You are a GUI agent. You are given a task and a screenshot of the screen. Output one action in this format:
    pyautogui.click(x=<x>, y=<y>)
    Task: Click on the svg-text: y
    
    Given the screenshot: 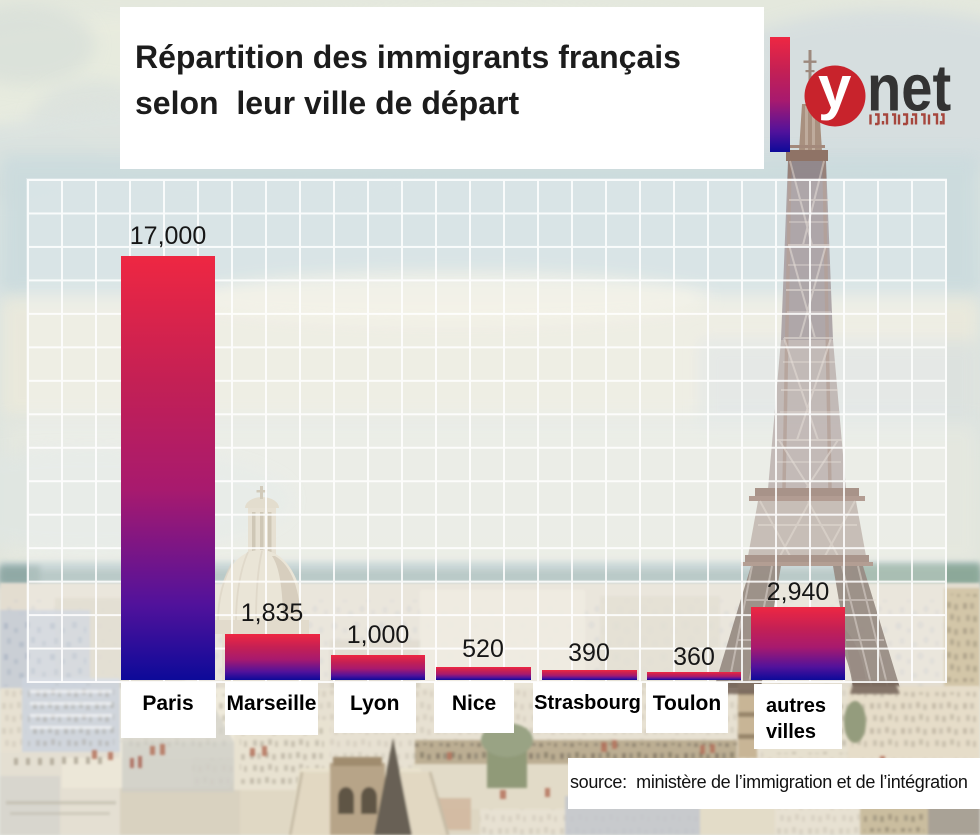 What is the action you would take?
    pyautogui.click(x=835, y=87)
    